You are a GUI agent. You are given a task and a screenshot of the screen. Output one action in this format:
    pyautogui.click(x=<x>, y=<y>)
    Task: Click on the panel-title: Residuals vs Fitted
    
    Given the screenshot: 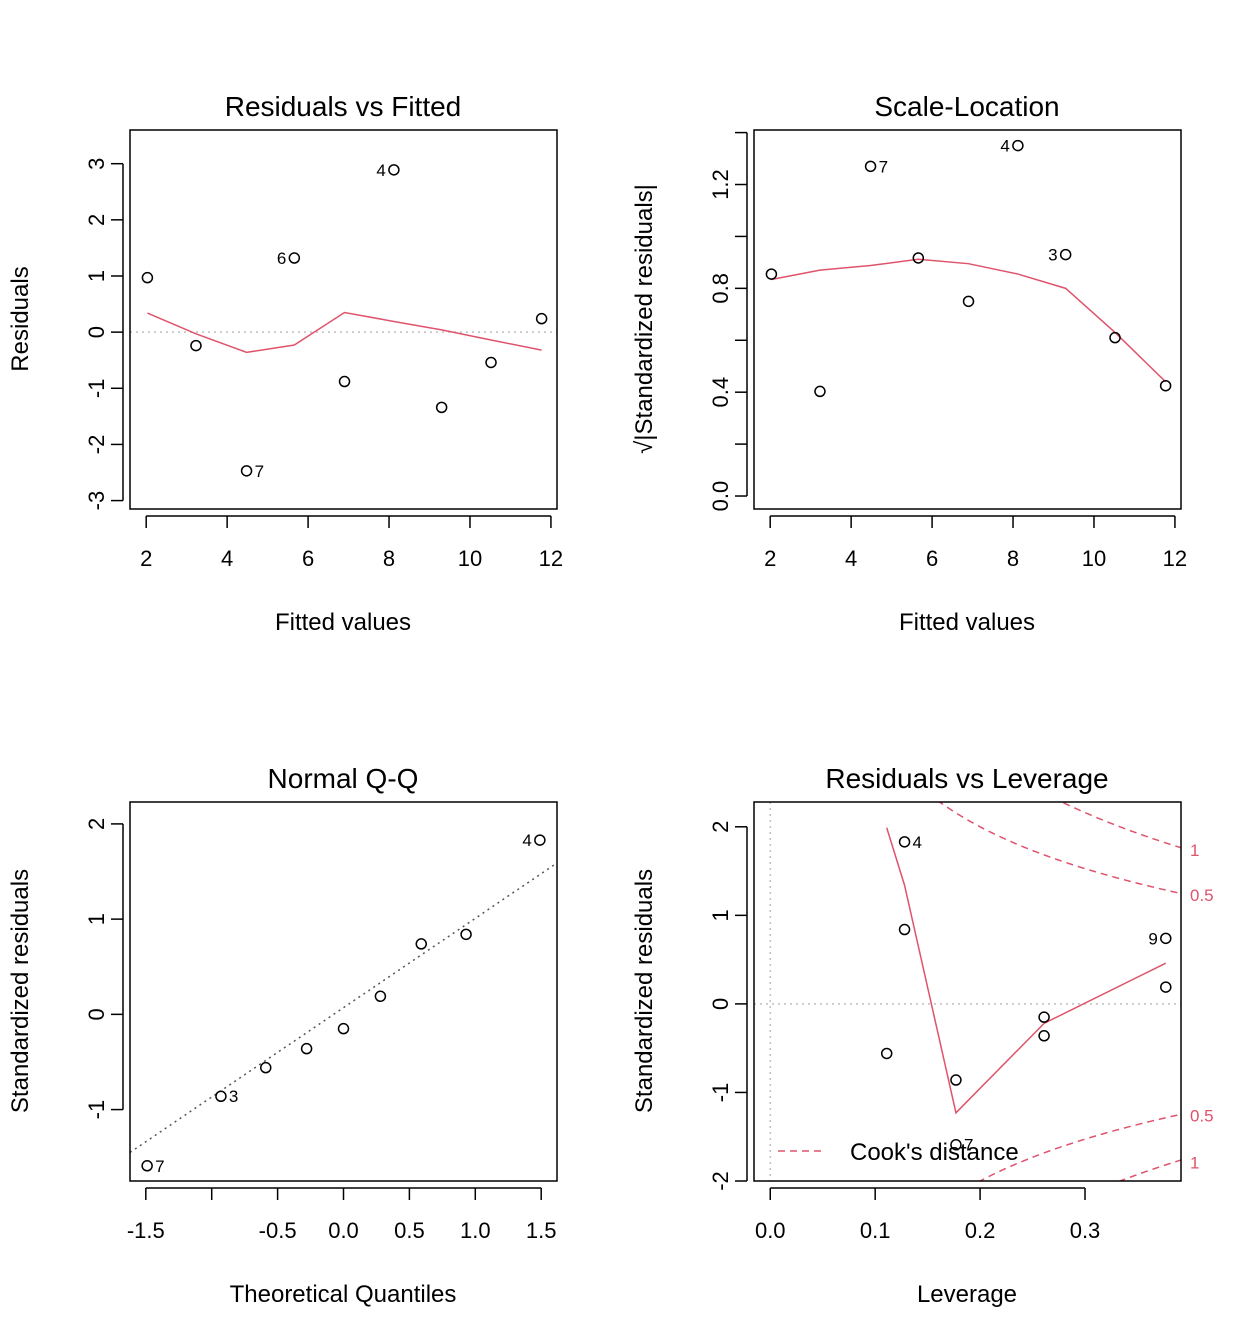 What is the action you would take?
    pyautogui.click(x=343, y=106)
    